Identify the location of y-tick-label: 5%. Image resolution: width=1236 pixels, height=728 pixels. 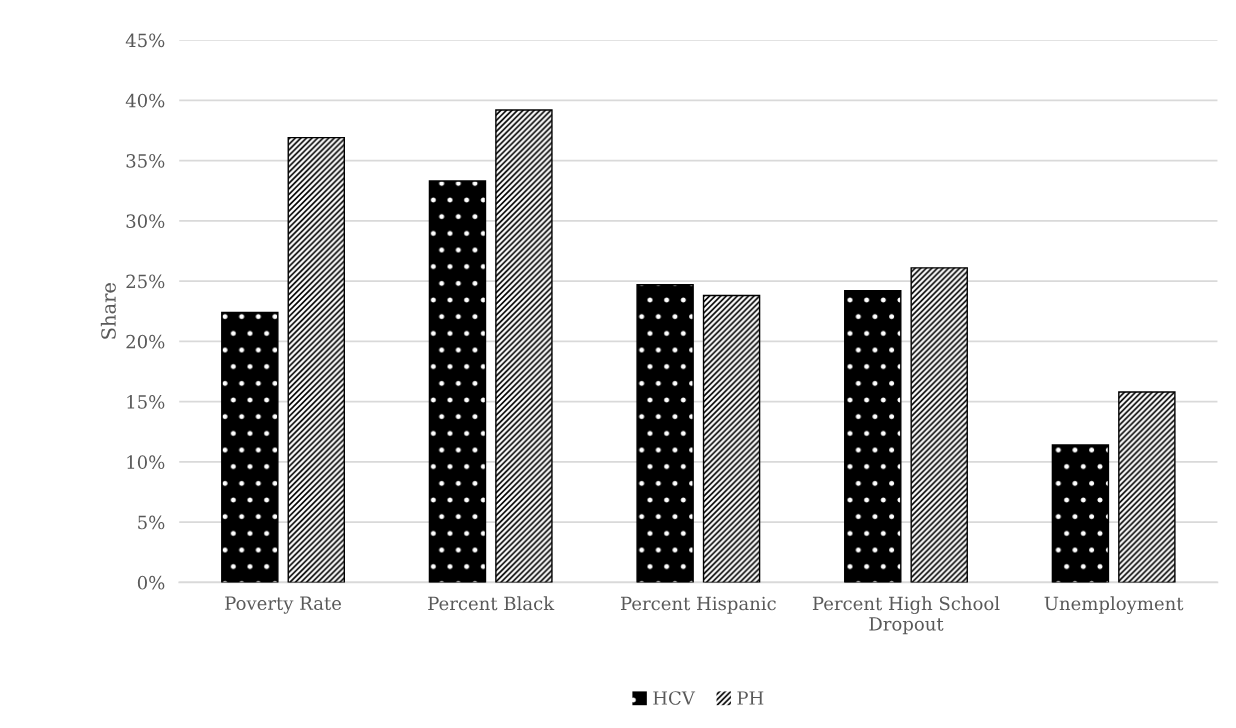
(151, 522).